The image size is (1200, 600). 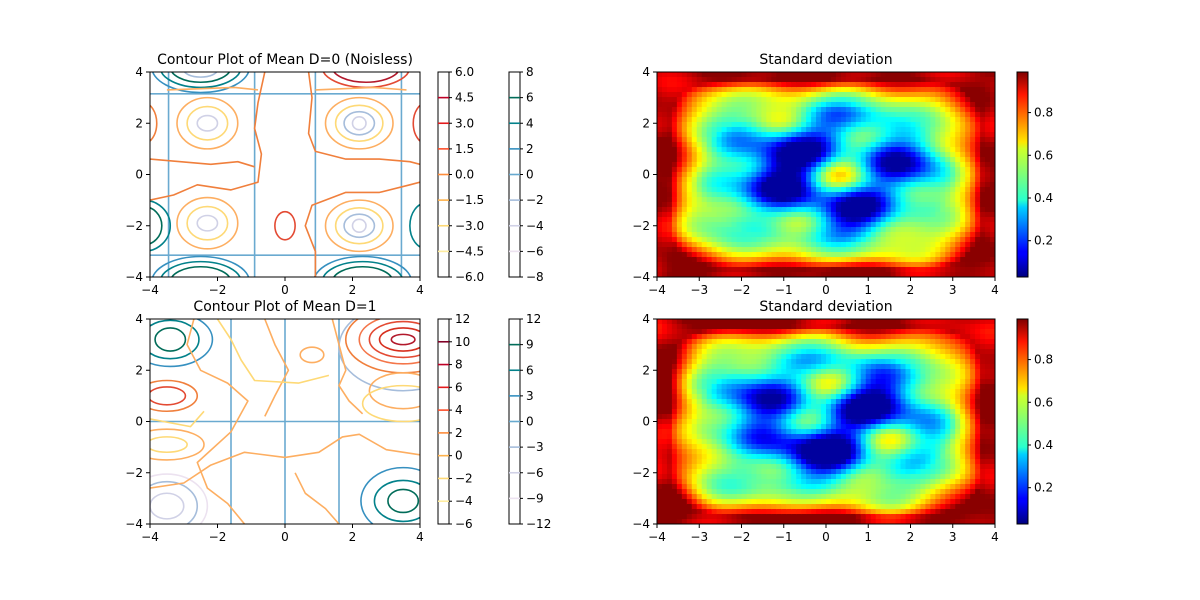 I want to click on colorbar-tick-label: 12, so click(x=533, y=319).